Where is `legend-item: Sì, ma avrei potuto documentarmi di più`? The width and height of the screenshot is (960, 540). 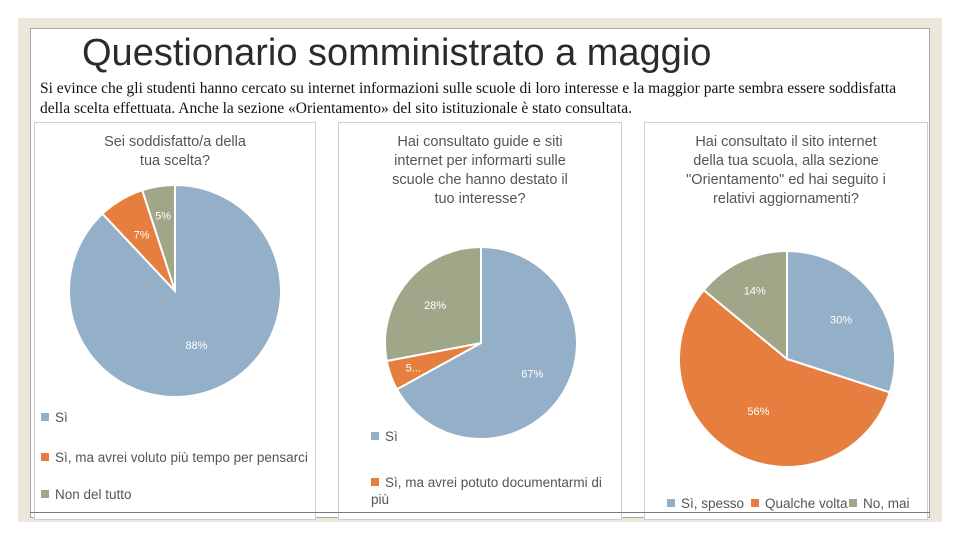
legend-item: Sì, ma avrei potuto documentarmi di più is located at coordinates (487, 491).